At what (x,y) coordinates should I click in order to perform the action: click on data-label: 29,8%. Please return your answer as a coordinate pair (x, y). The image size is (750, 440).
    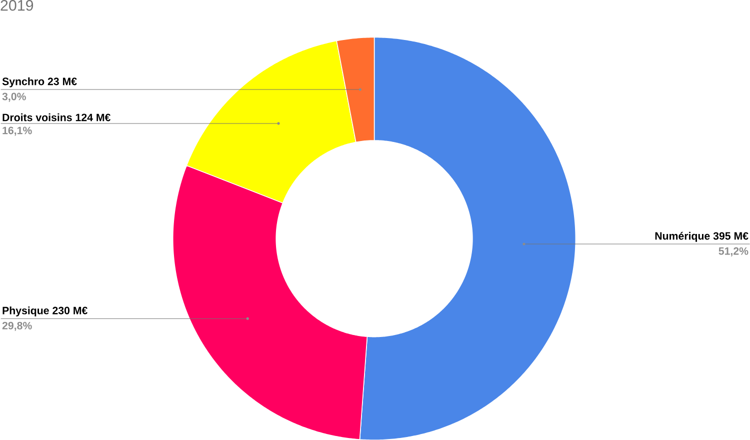
    Looking at the image, I should click on (17, 326).